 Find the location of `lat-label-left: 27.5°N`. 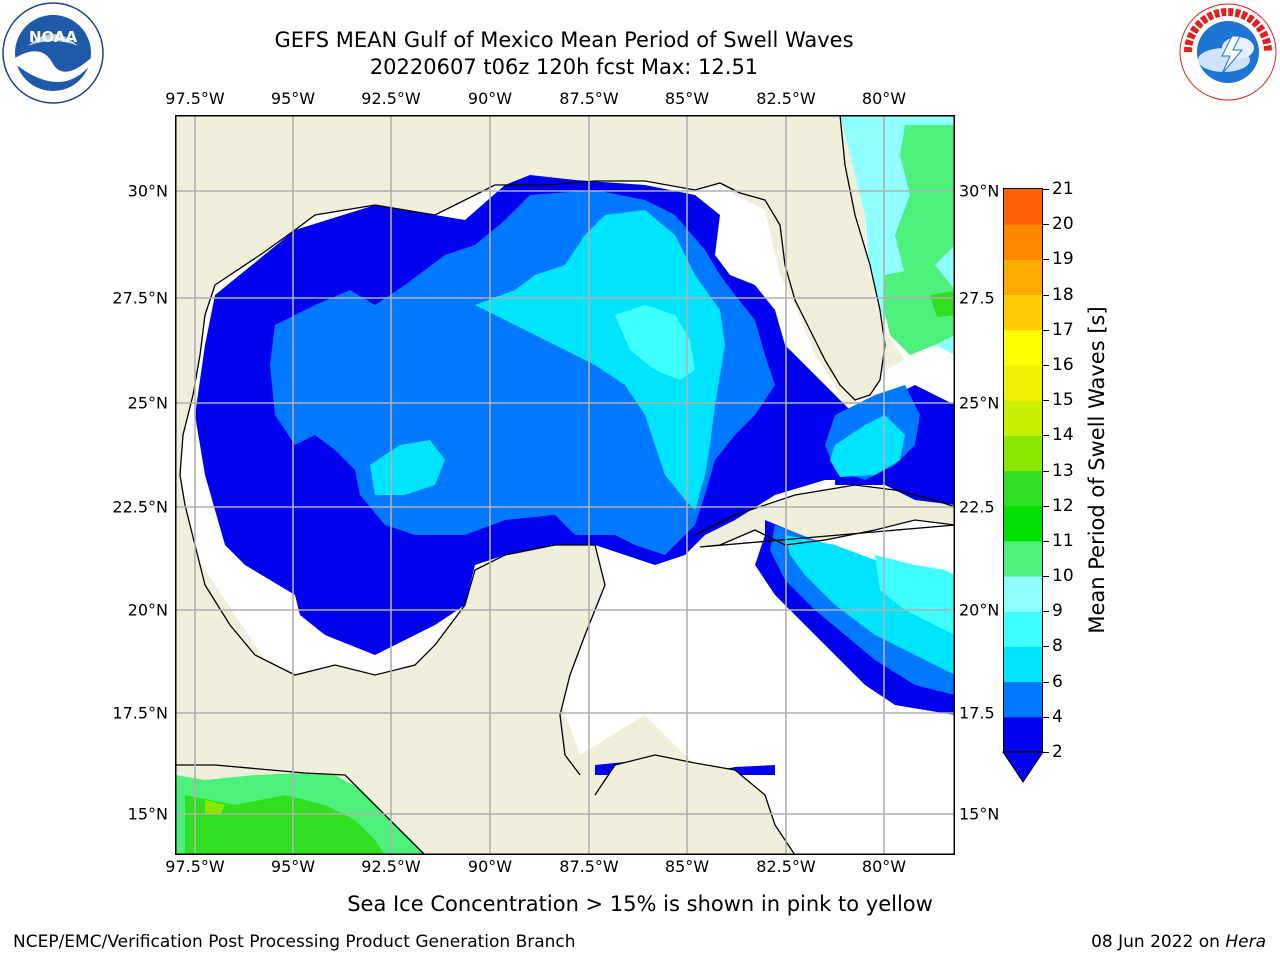

lat-label-left: 27.5°N is located at coordinates (140, 298).